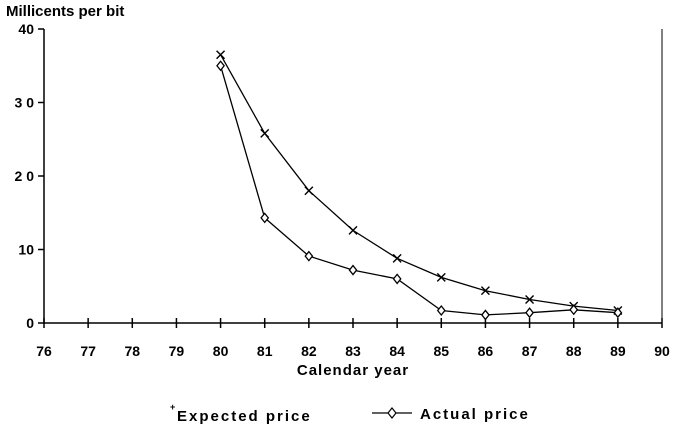  What do you see at coordinates (574, 351) in the screenshot?
I see `x-tick-label: 88` at bounding box center [574, 351].